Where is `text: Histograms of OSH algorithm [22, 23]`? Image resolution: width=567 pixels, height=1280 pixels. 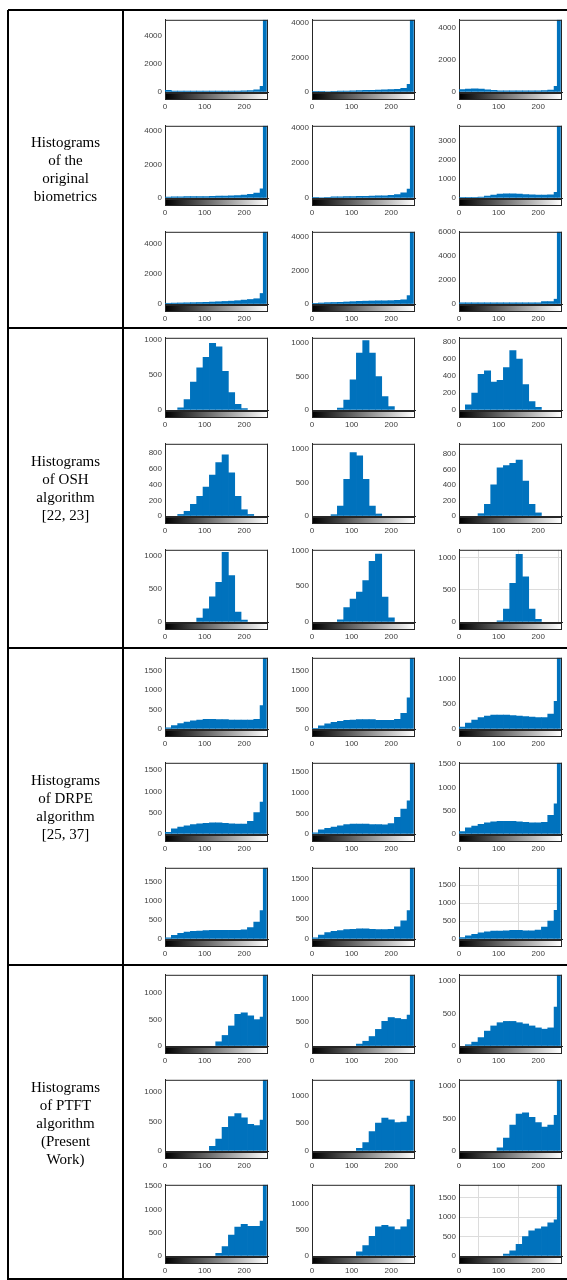
text: Histograms of OSH algorithm [22, 23] is located at coordinates (65, 488).